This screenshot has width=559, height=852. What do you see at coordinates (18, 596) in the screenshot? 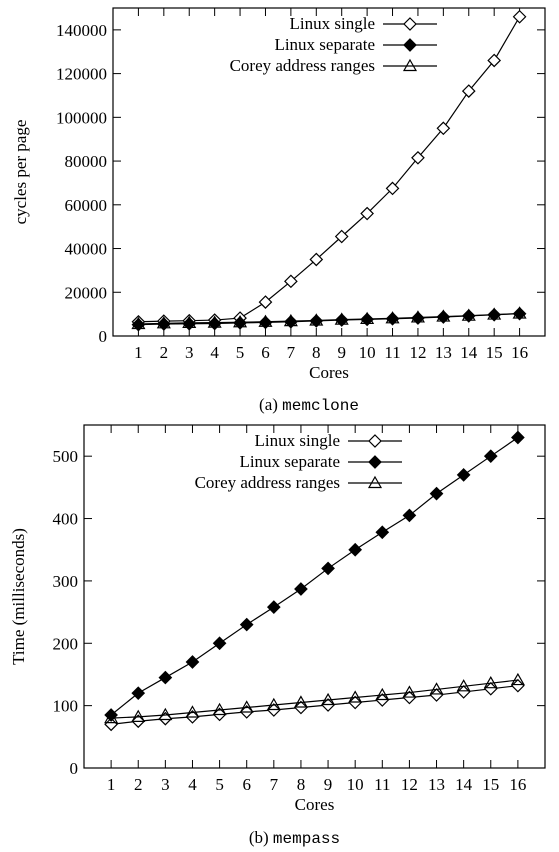
I see `y-axis-label: Time (milliseconds)` at bounding box center [18, 596].